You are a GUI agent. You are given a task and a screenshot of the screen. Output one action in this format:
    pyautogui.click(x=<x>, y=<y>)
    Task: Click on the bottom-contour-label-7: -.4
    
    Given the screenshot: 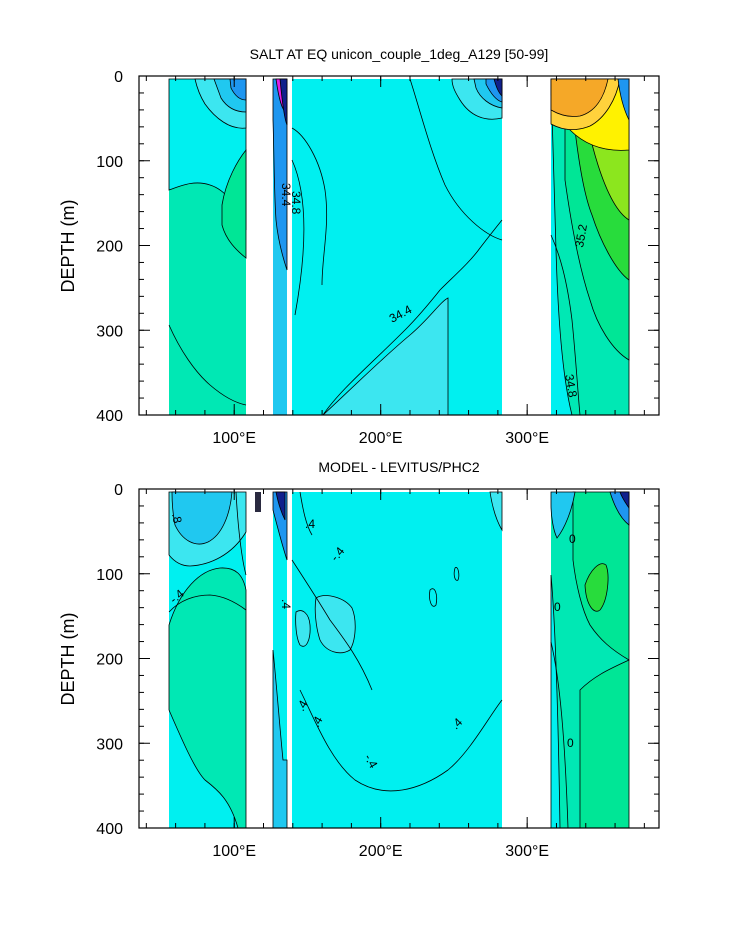 What is the action you would take?
    pyautogui.click(x=370, y=761)
    